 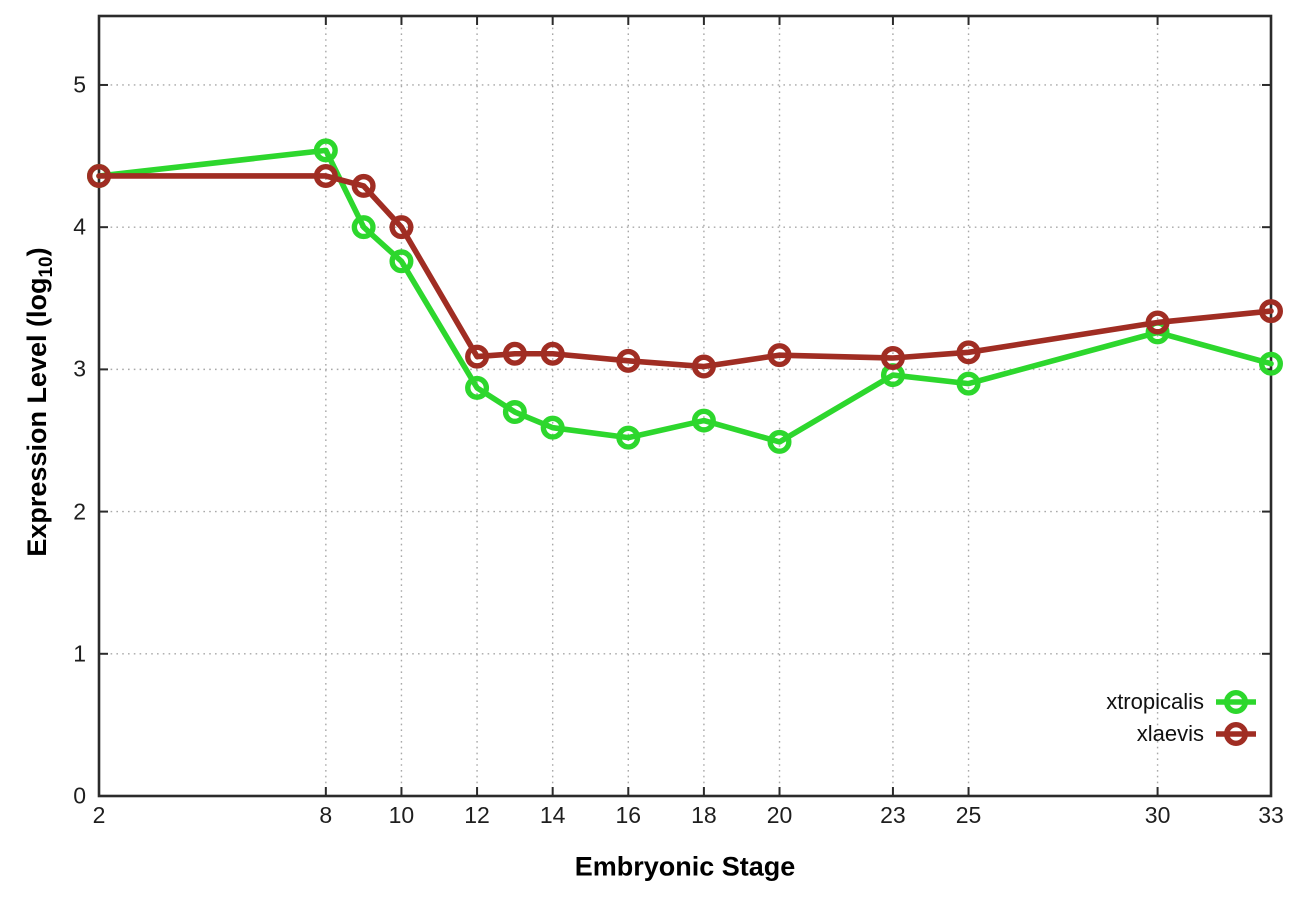 What do you see at coordinates (47, 267) in the screenshot?
I see `y-axis-label-subscript: 10` at bounding box center [47, 267].